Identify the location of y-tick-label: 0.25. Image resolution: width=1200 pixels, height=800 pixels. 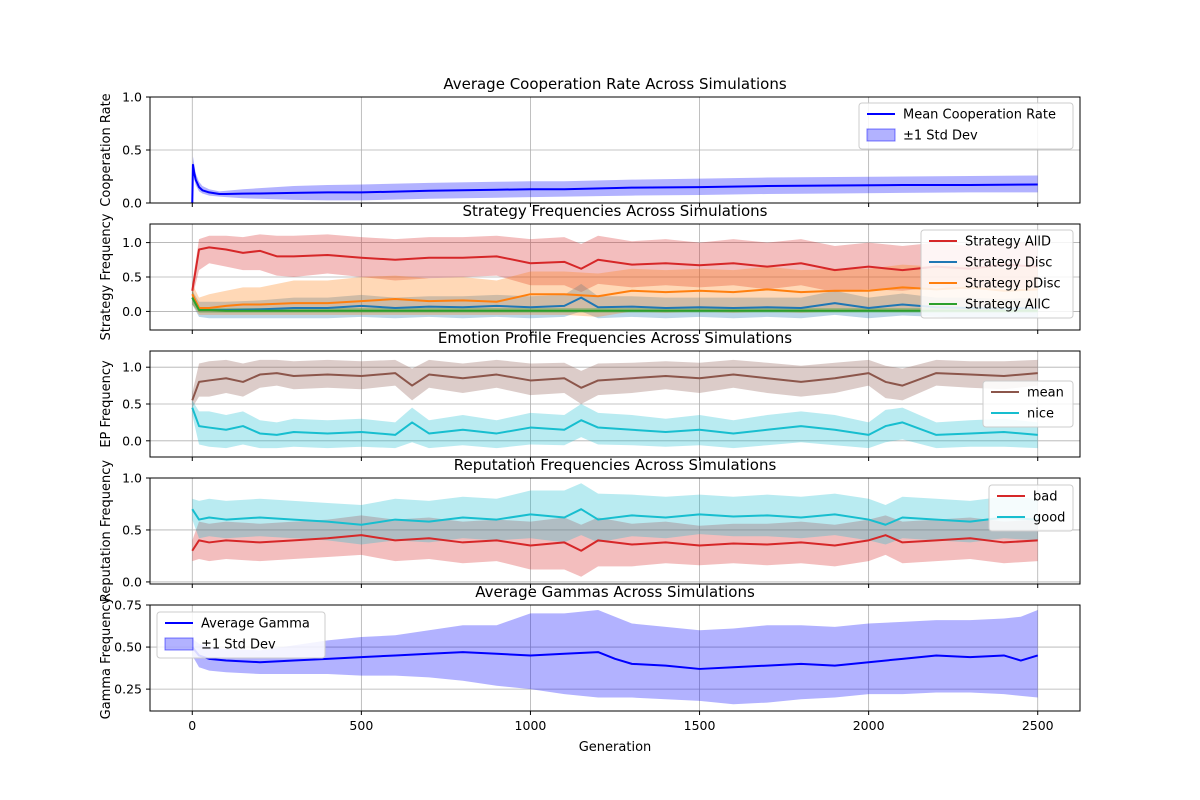
(128, 689).